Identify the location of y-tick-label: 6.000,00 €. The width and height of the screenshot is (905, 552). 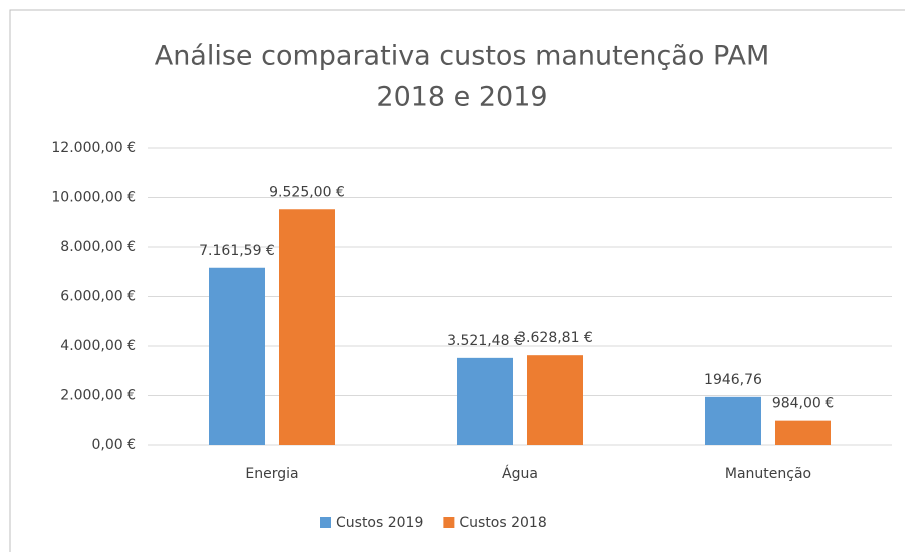
(98, 297).